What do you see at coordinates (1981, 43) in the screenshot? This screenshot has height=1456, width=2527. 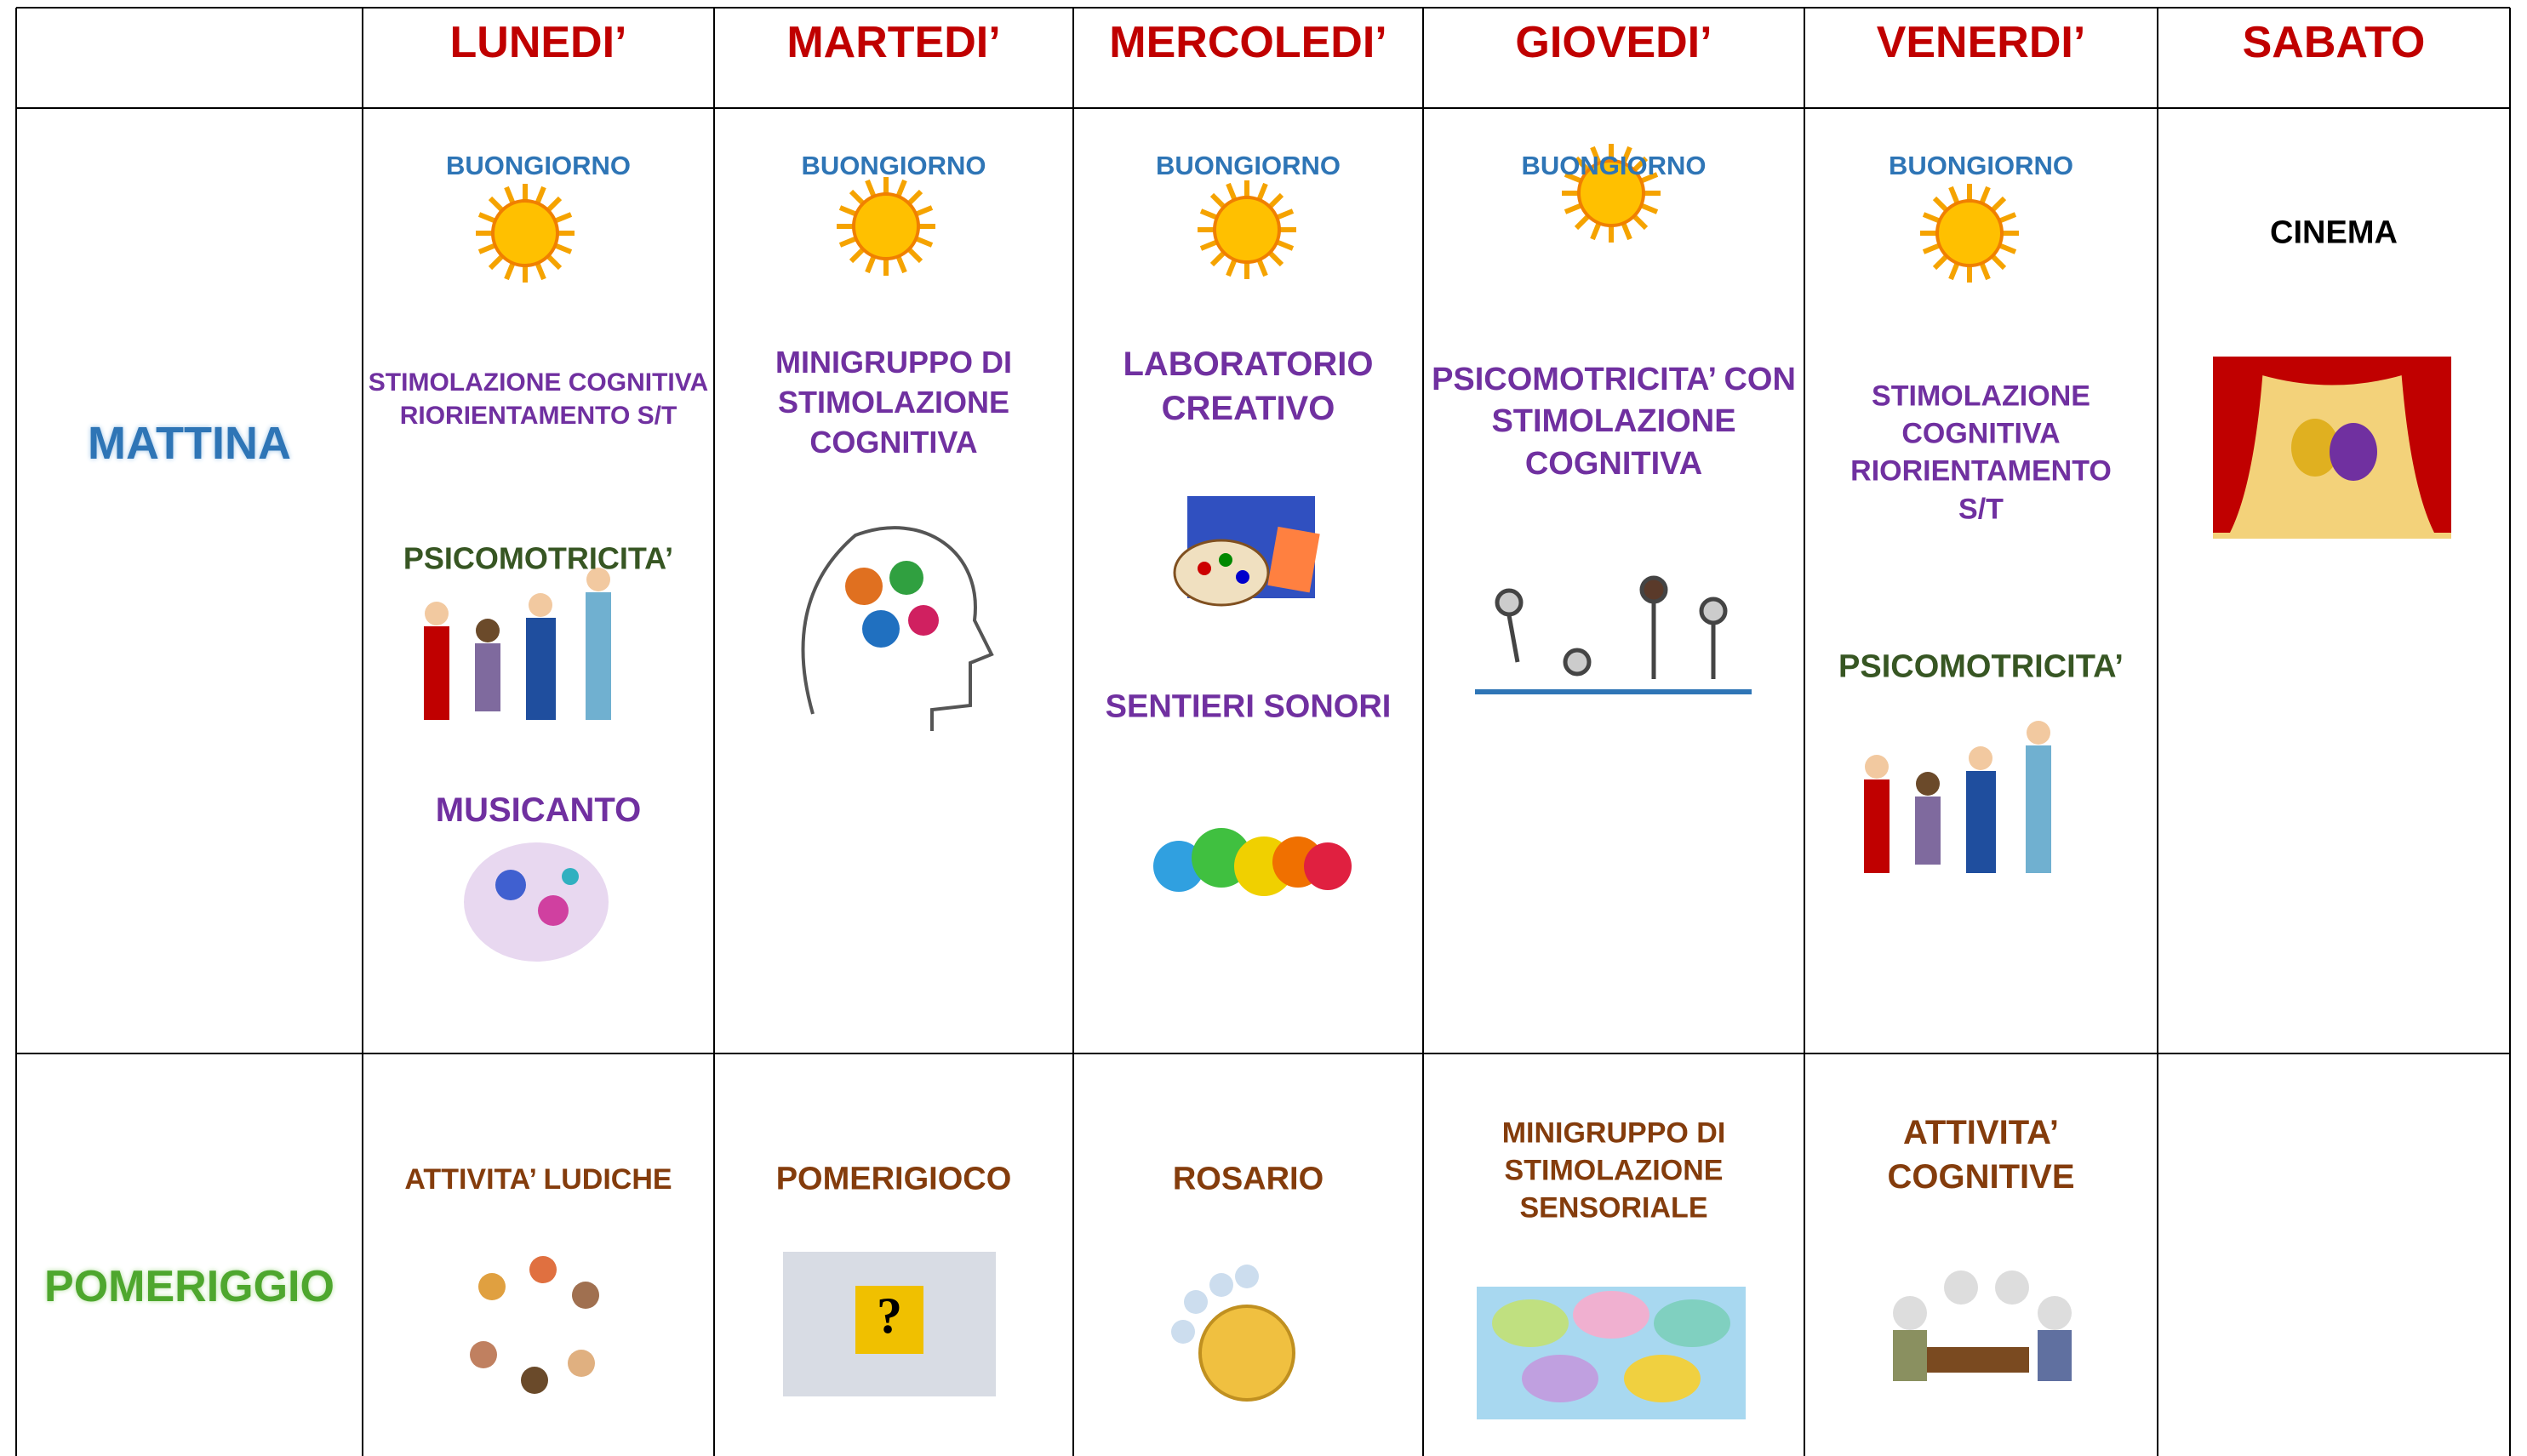 I see `day-header: VENERDI’` at bounding box center [1981, 43].